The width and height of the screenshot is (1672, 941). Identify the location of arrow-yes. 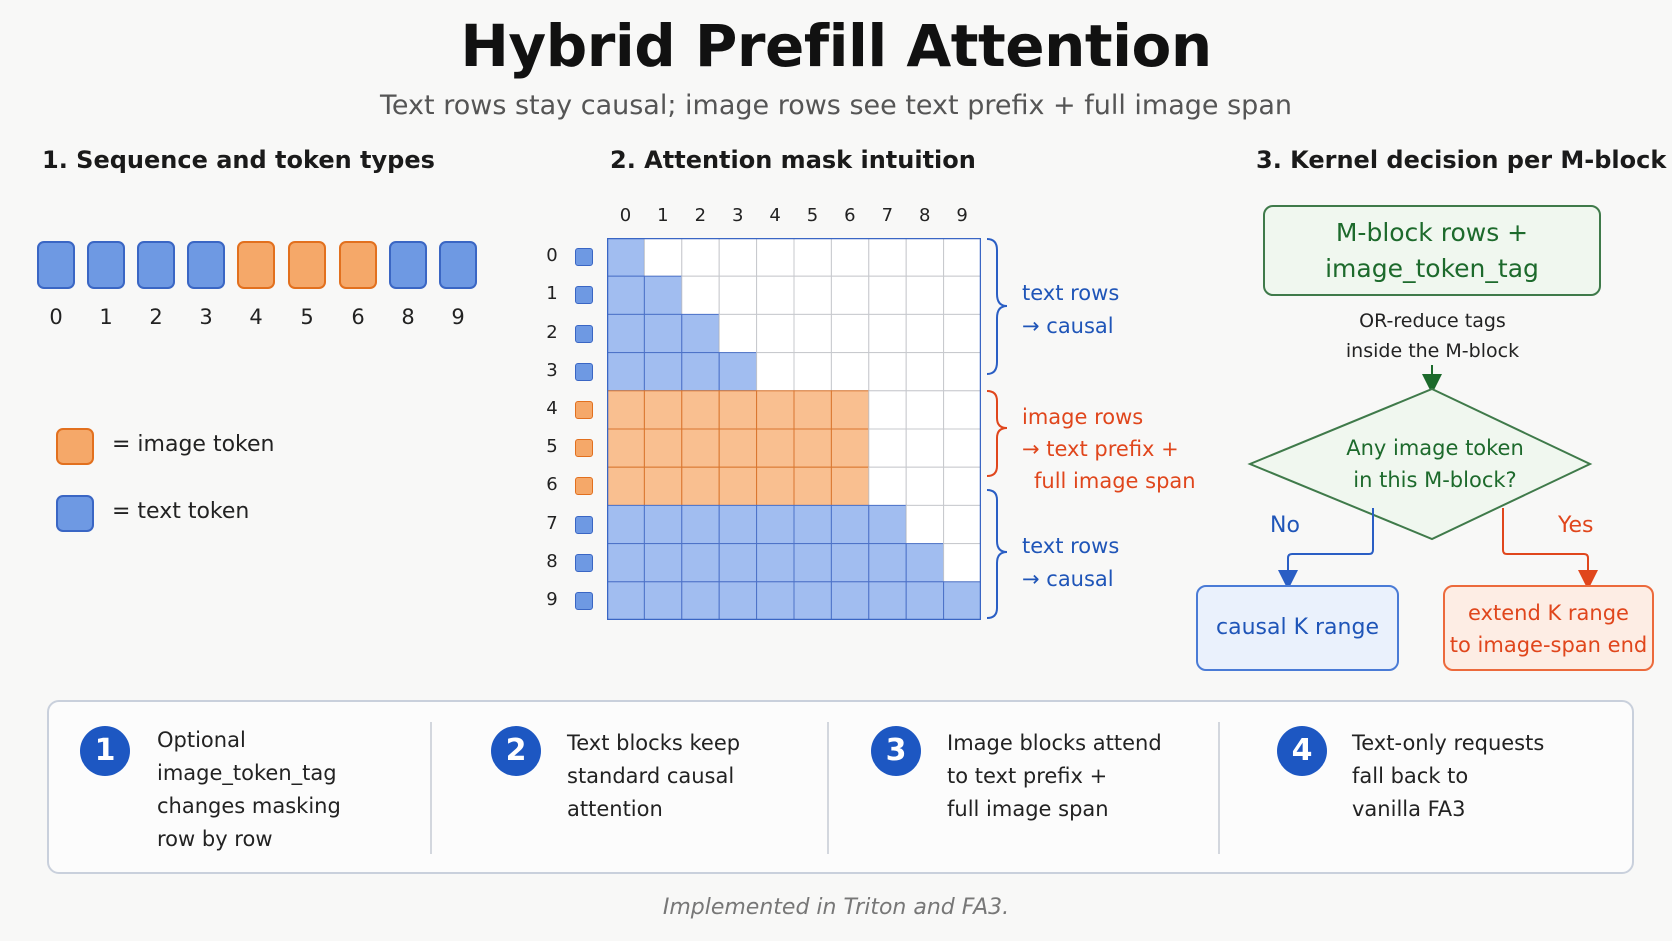
(1550, 549).